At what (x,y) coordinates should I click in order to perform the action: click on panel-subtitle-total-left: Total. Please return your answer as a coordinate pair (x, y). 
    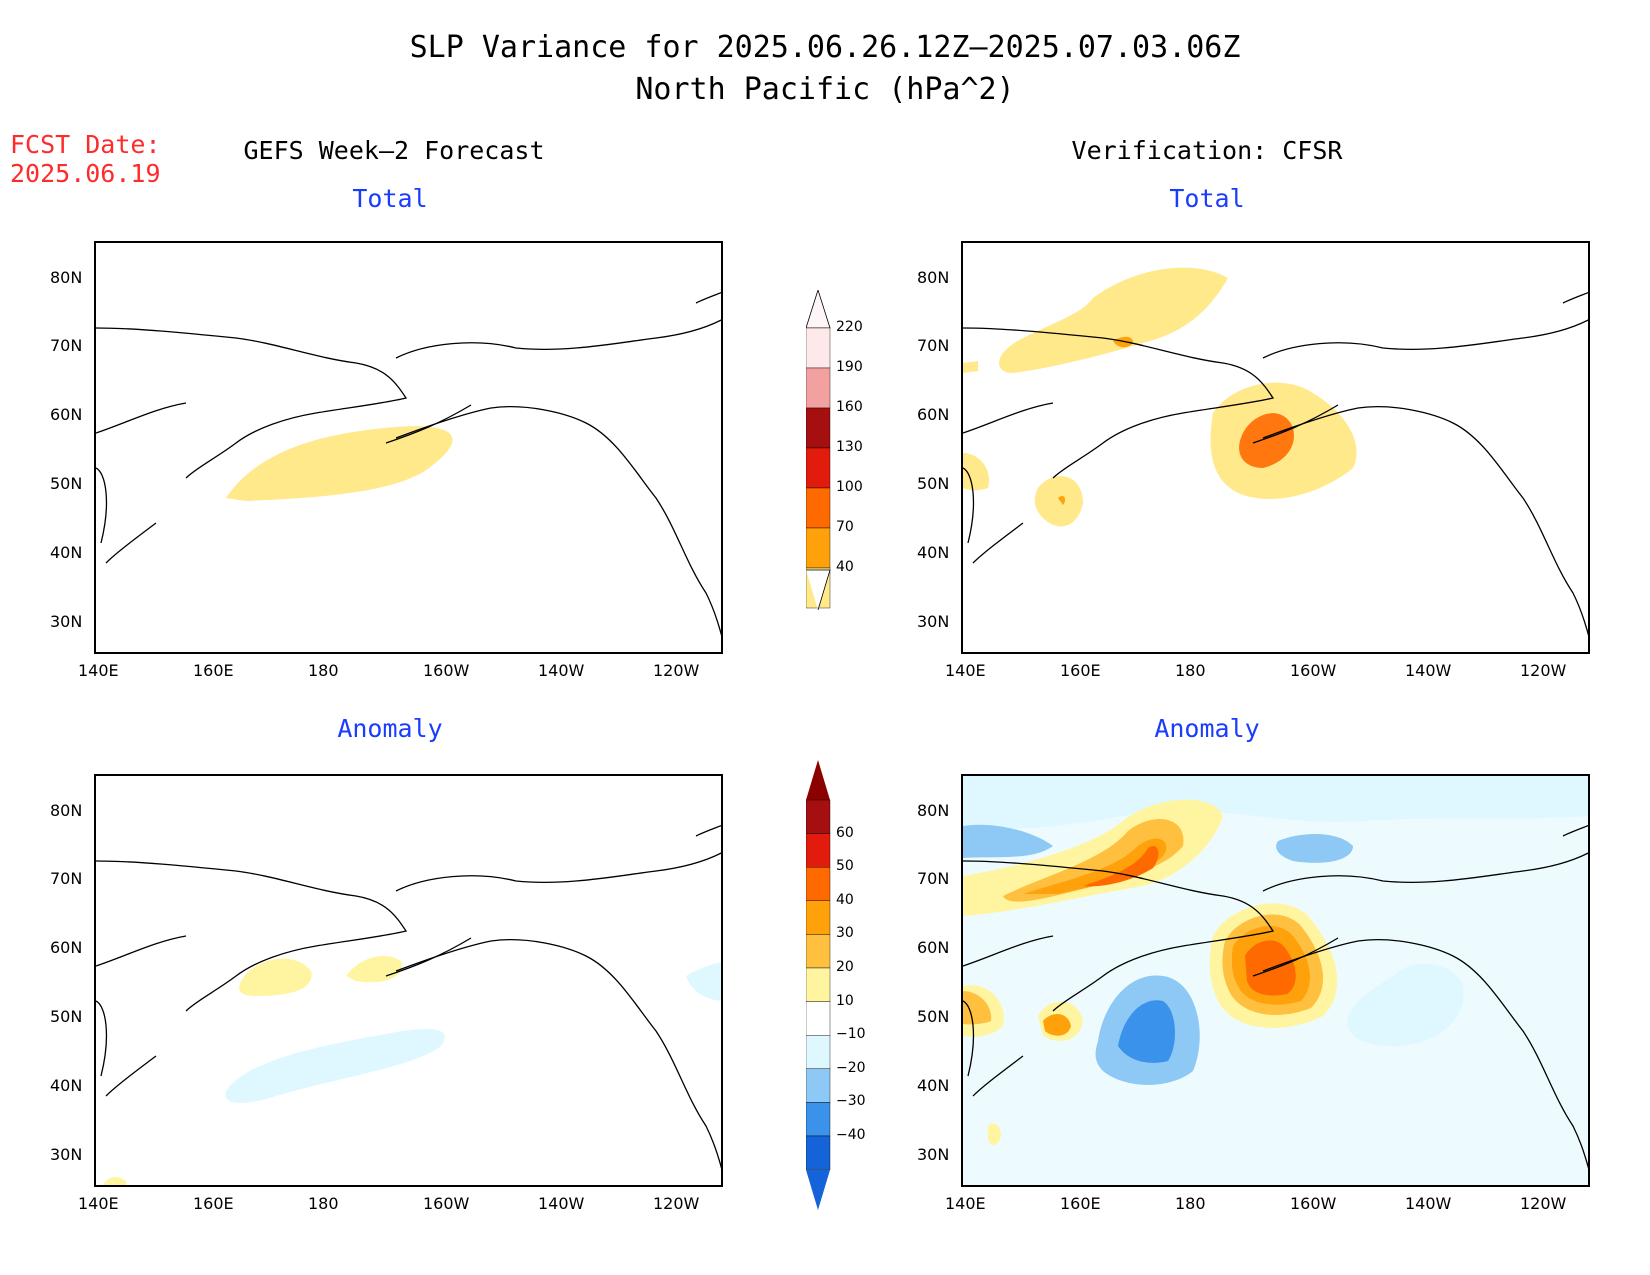
    Looking at the image, I should click on (390, 198).